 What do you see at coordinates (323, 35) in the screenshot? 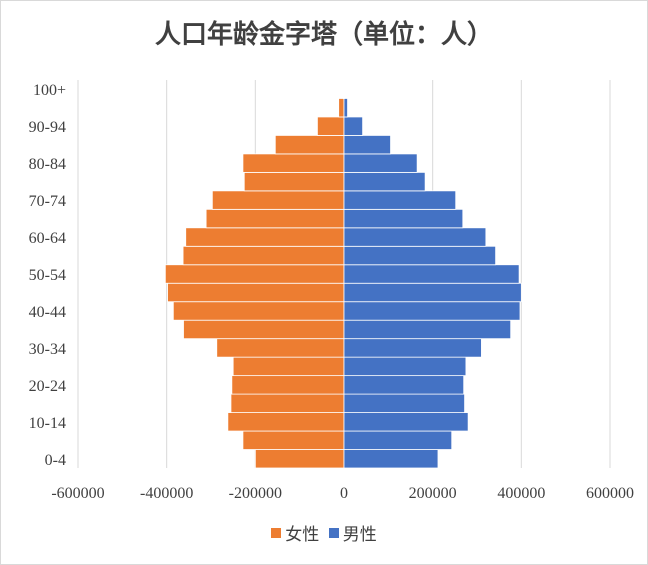
I see `chart-title: 人口年龄金字塔（单位：人）` at bounding box center [323, 35].